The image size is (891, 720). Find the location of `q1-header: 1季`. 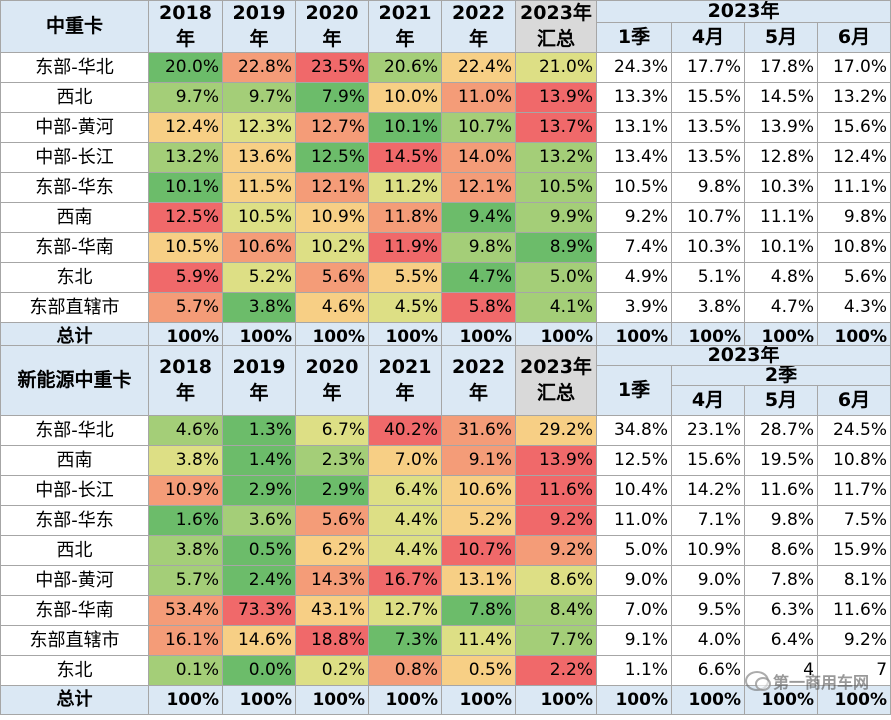

q1-header: 1季 is located at coordinates (634, 390).